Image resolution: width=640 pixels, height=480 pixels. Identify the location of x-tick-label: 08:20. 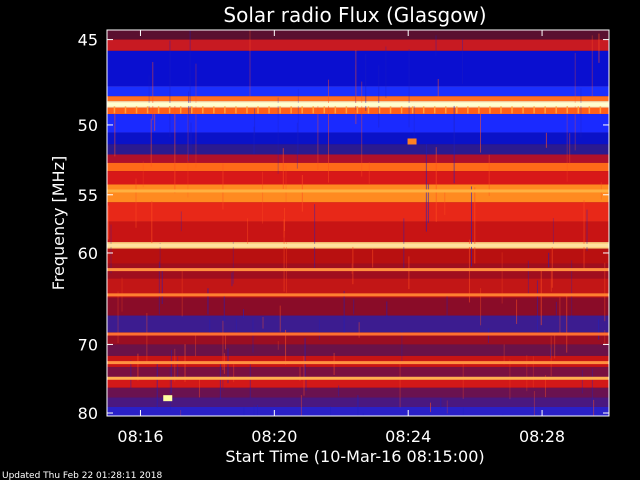
(274, 436).